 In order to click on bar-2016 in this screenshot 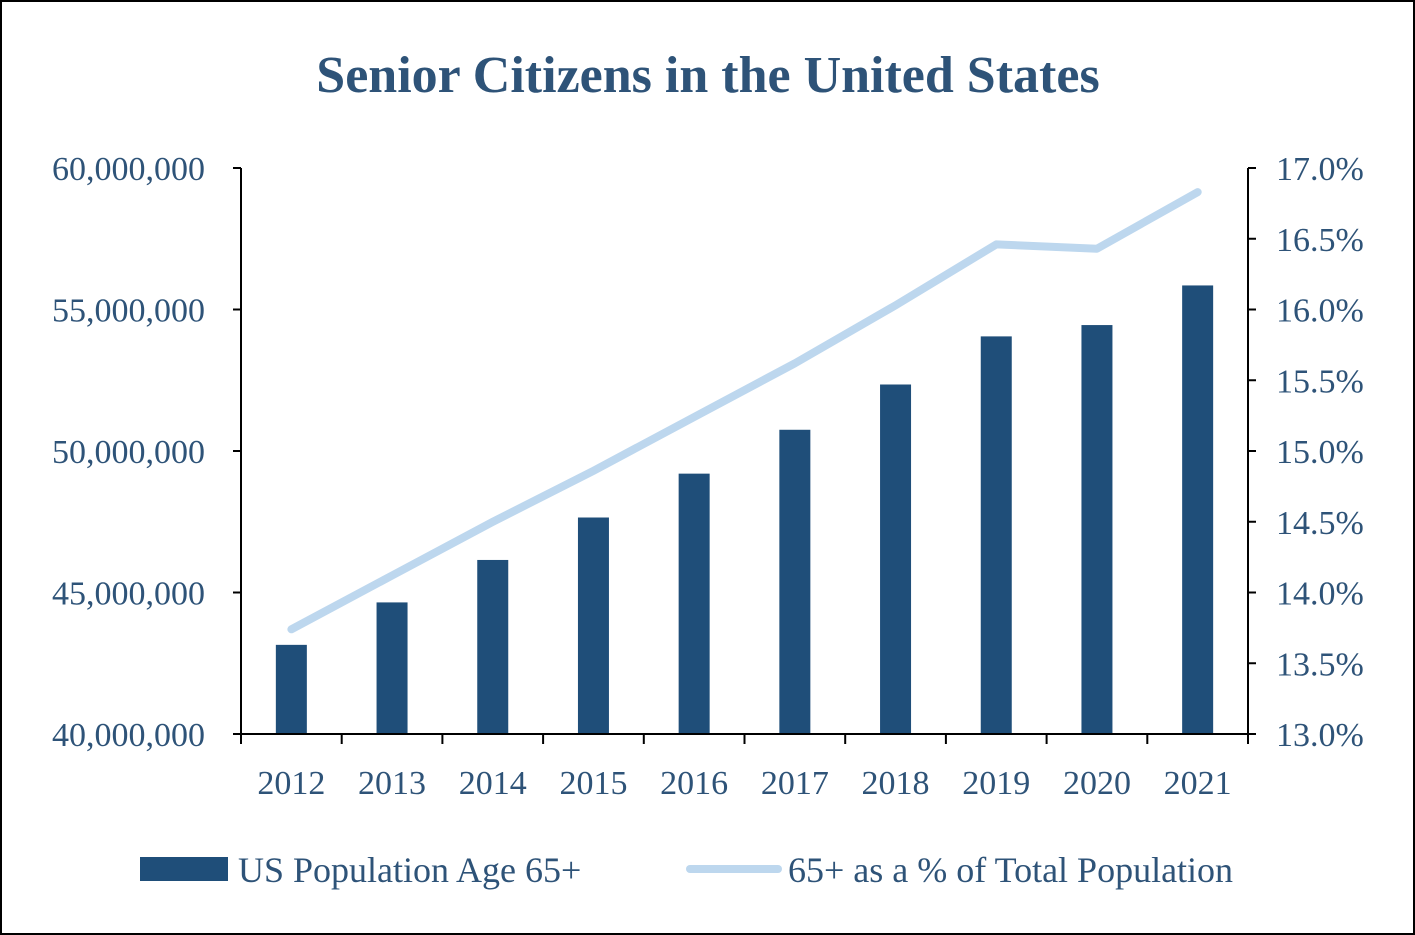, I will do `click(694, 603)`.